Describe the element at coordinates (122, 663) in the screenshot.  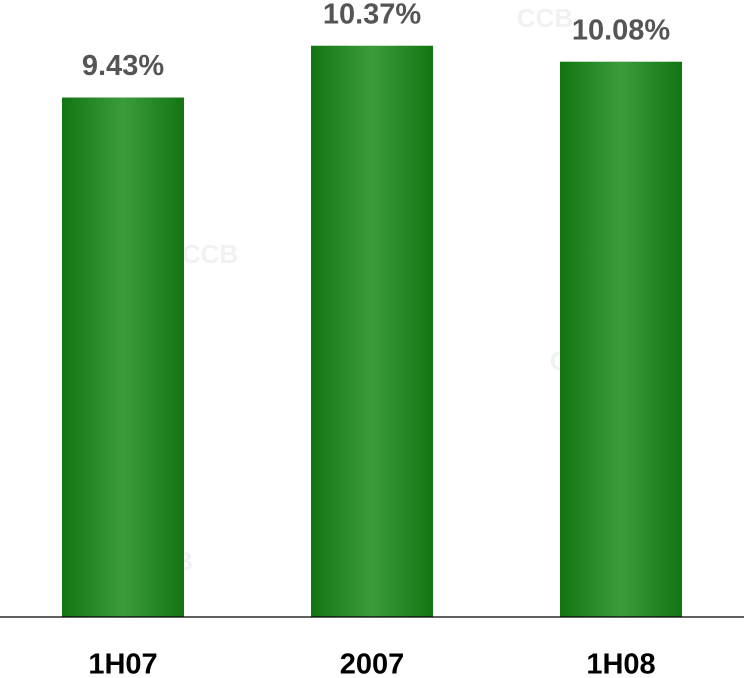
I see `x-tick-label: 1H07` at that location.